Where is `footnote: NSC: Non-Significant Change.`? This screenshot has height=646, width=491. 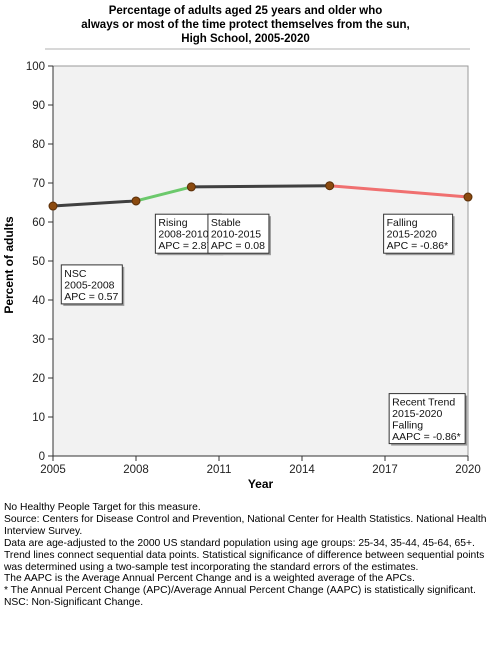
footnote: NSC: Non-Significant Change. is located at coordinates (74, 603).